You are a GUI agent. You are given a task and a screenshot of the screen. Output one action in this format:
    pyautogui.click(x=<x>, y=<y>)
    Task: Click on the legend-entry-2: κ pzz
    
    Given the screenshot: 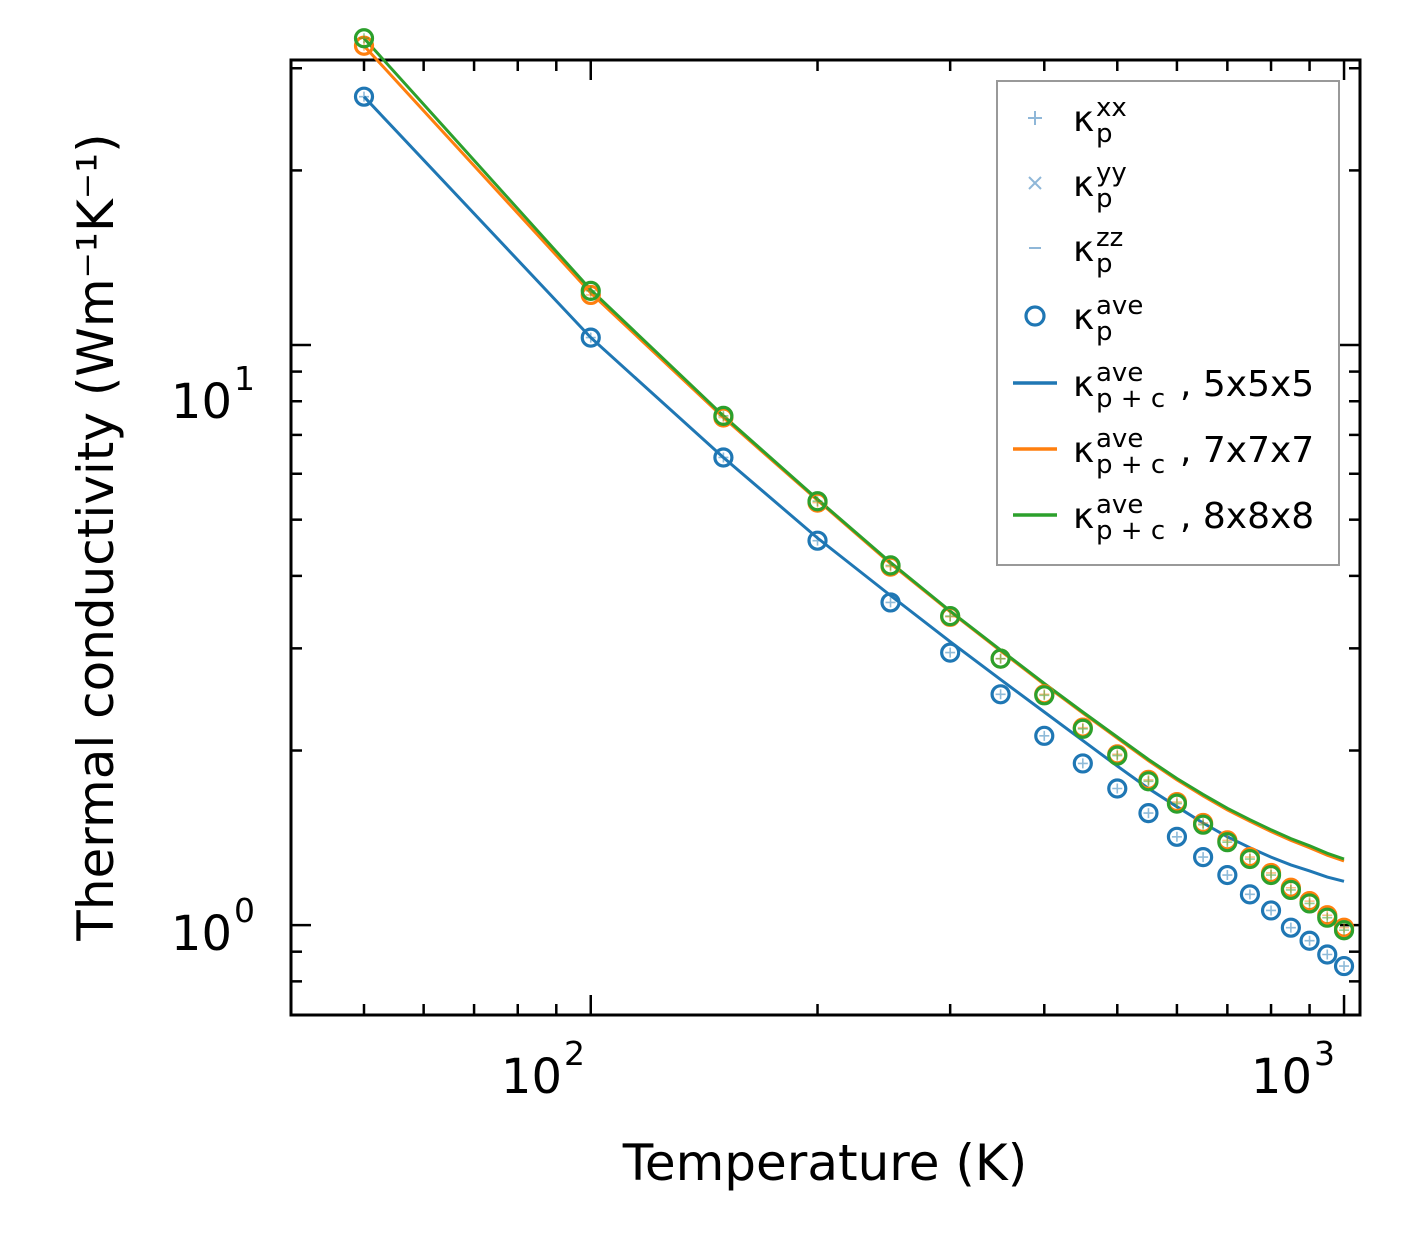 What is the action you would take?
    pyautogui.click(x=1076, y=251)
    